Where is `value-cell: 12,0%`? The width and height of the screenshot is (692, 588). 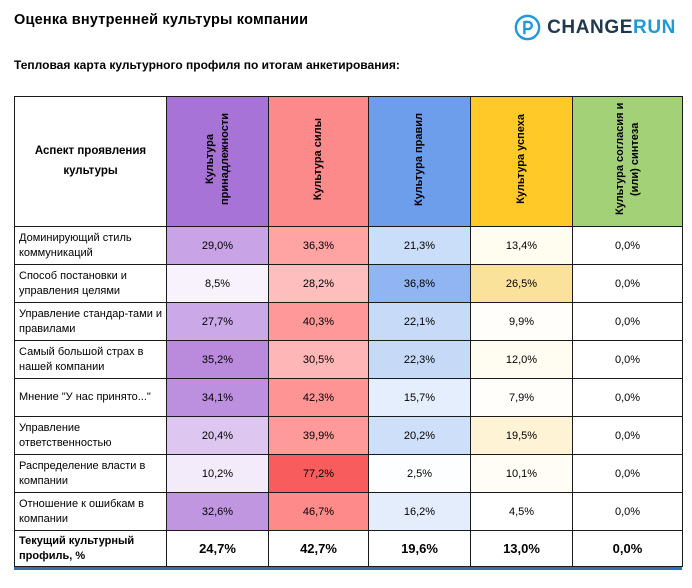 value-cell: 12,0% is located at coordinates (521, 359).